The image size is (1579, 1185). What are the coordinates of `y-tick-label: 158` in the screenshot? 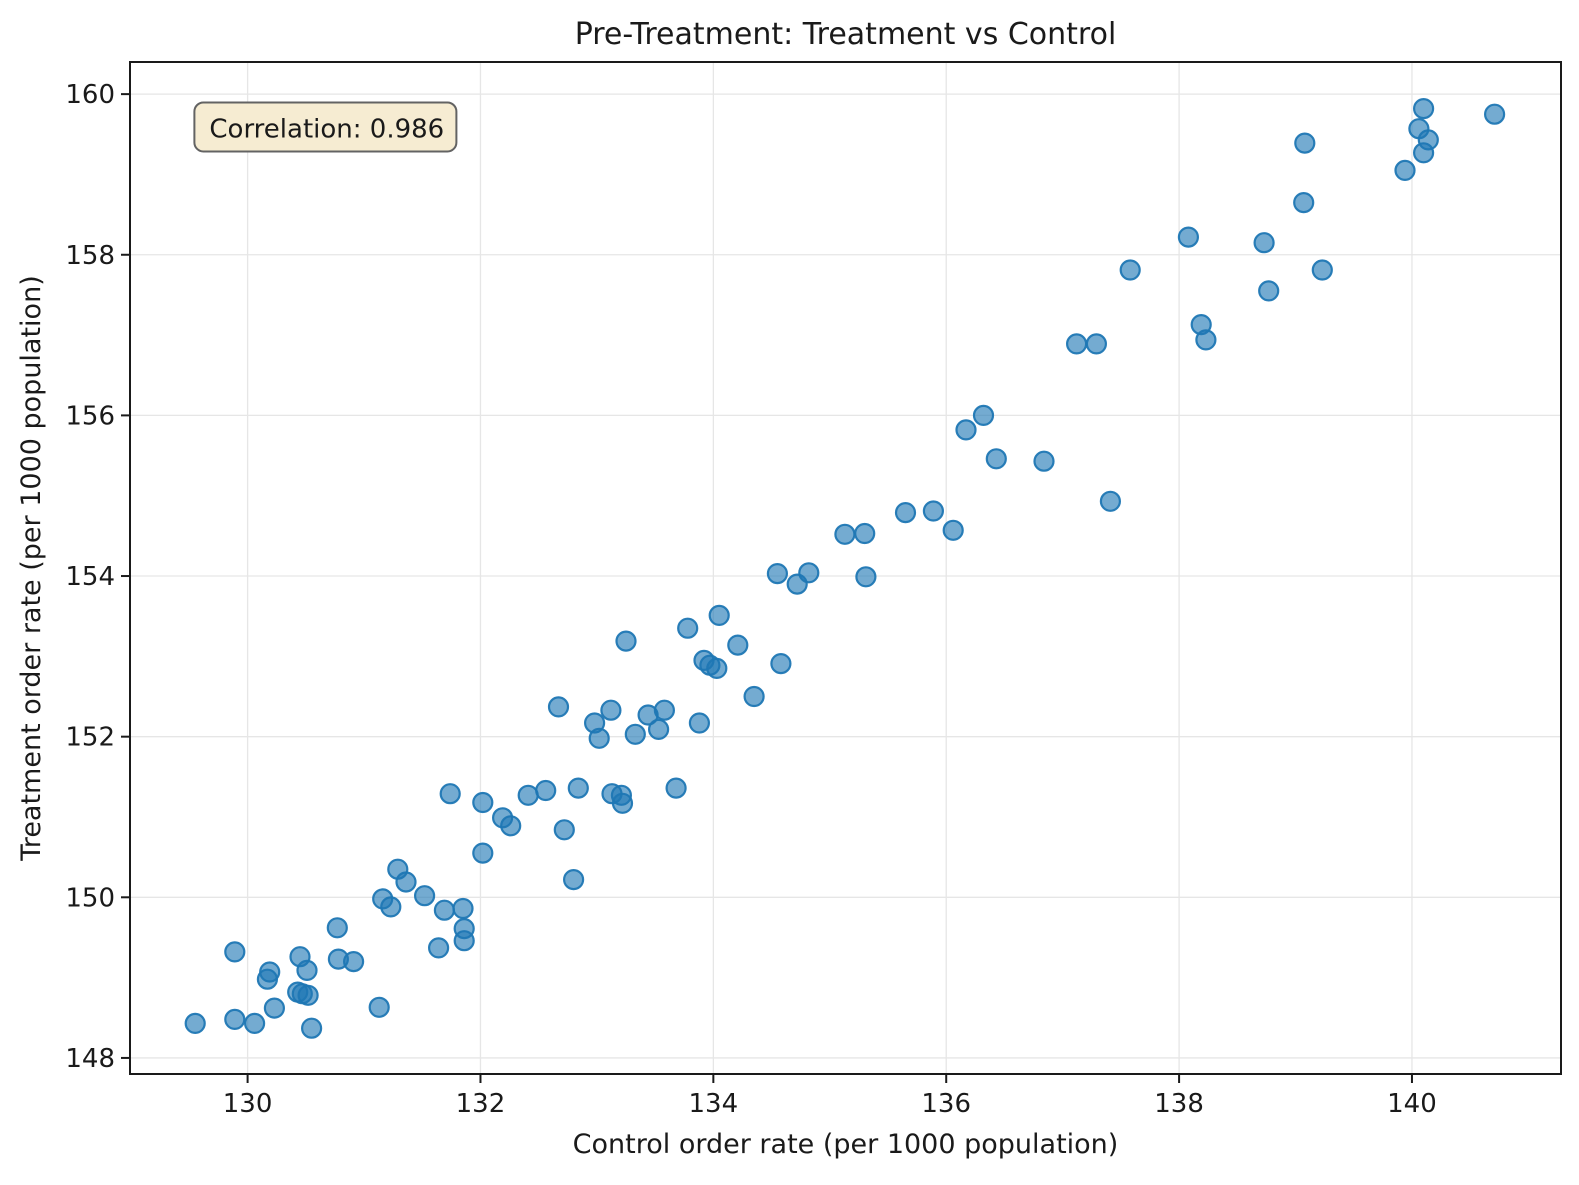 It's located at (90, 256).